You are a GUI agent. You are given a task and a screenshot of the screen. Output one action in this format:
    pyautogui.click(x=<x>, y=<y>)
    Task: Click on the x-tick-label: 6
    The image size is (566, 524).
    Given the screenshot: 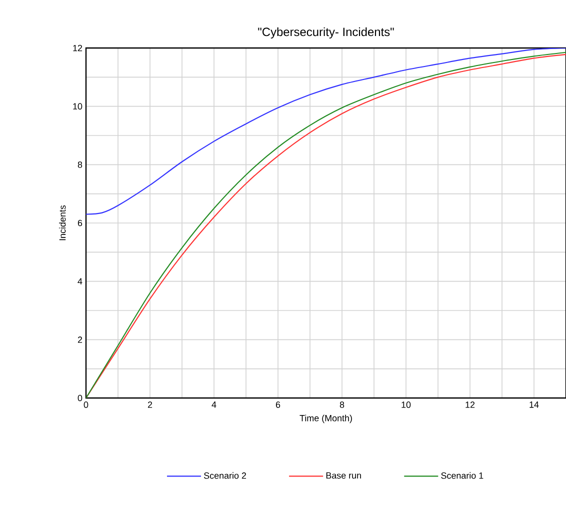 What is the action you would take?
    pyautogui.click(x=278, y=405)
    